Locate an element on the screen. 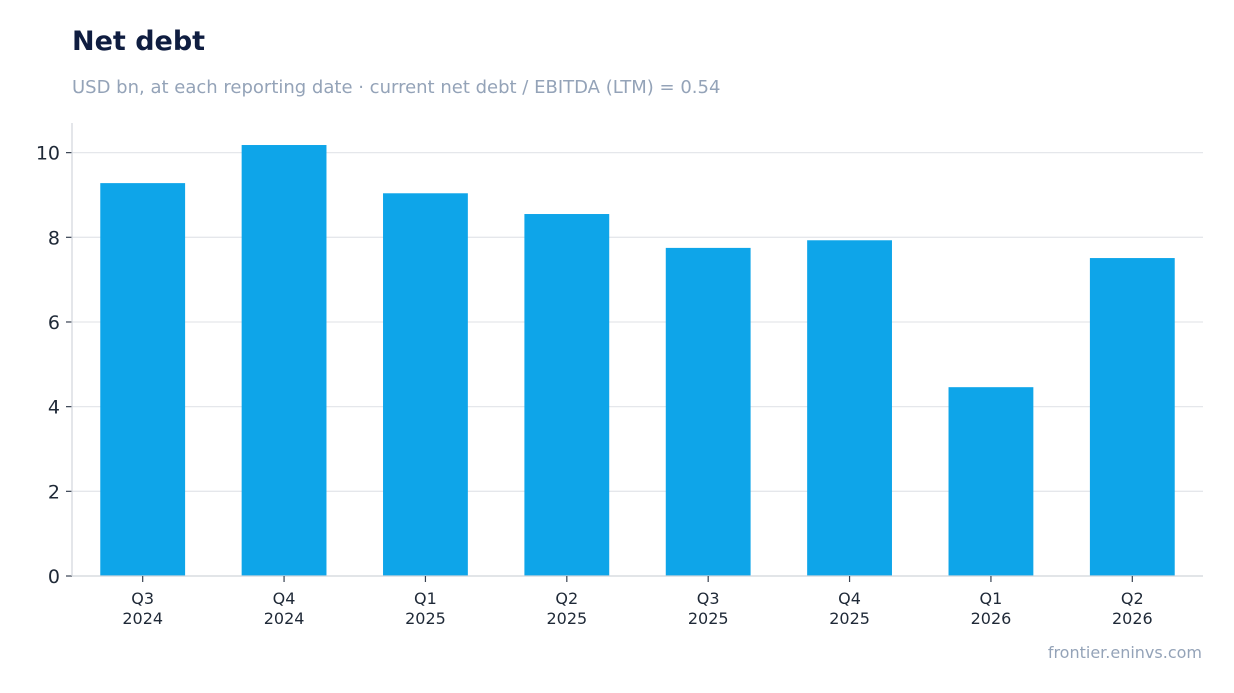 The width and height of the screenshot is (1234, 693). y-tick-label: 4 is located at coordinates (54, 408).